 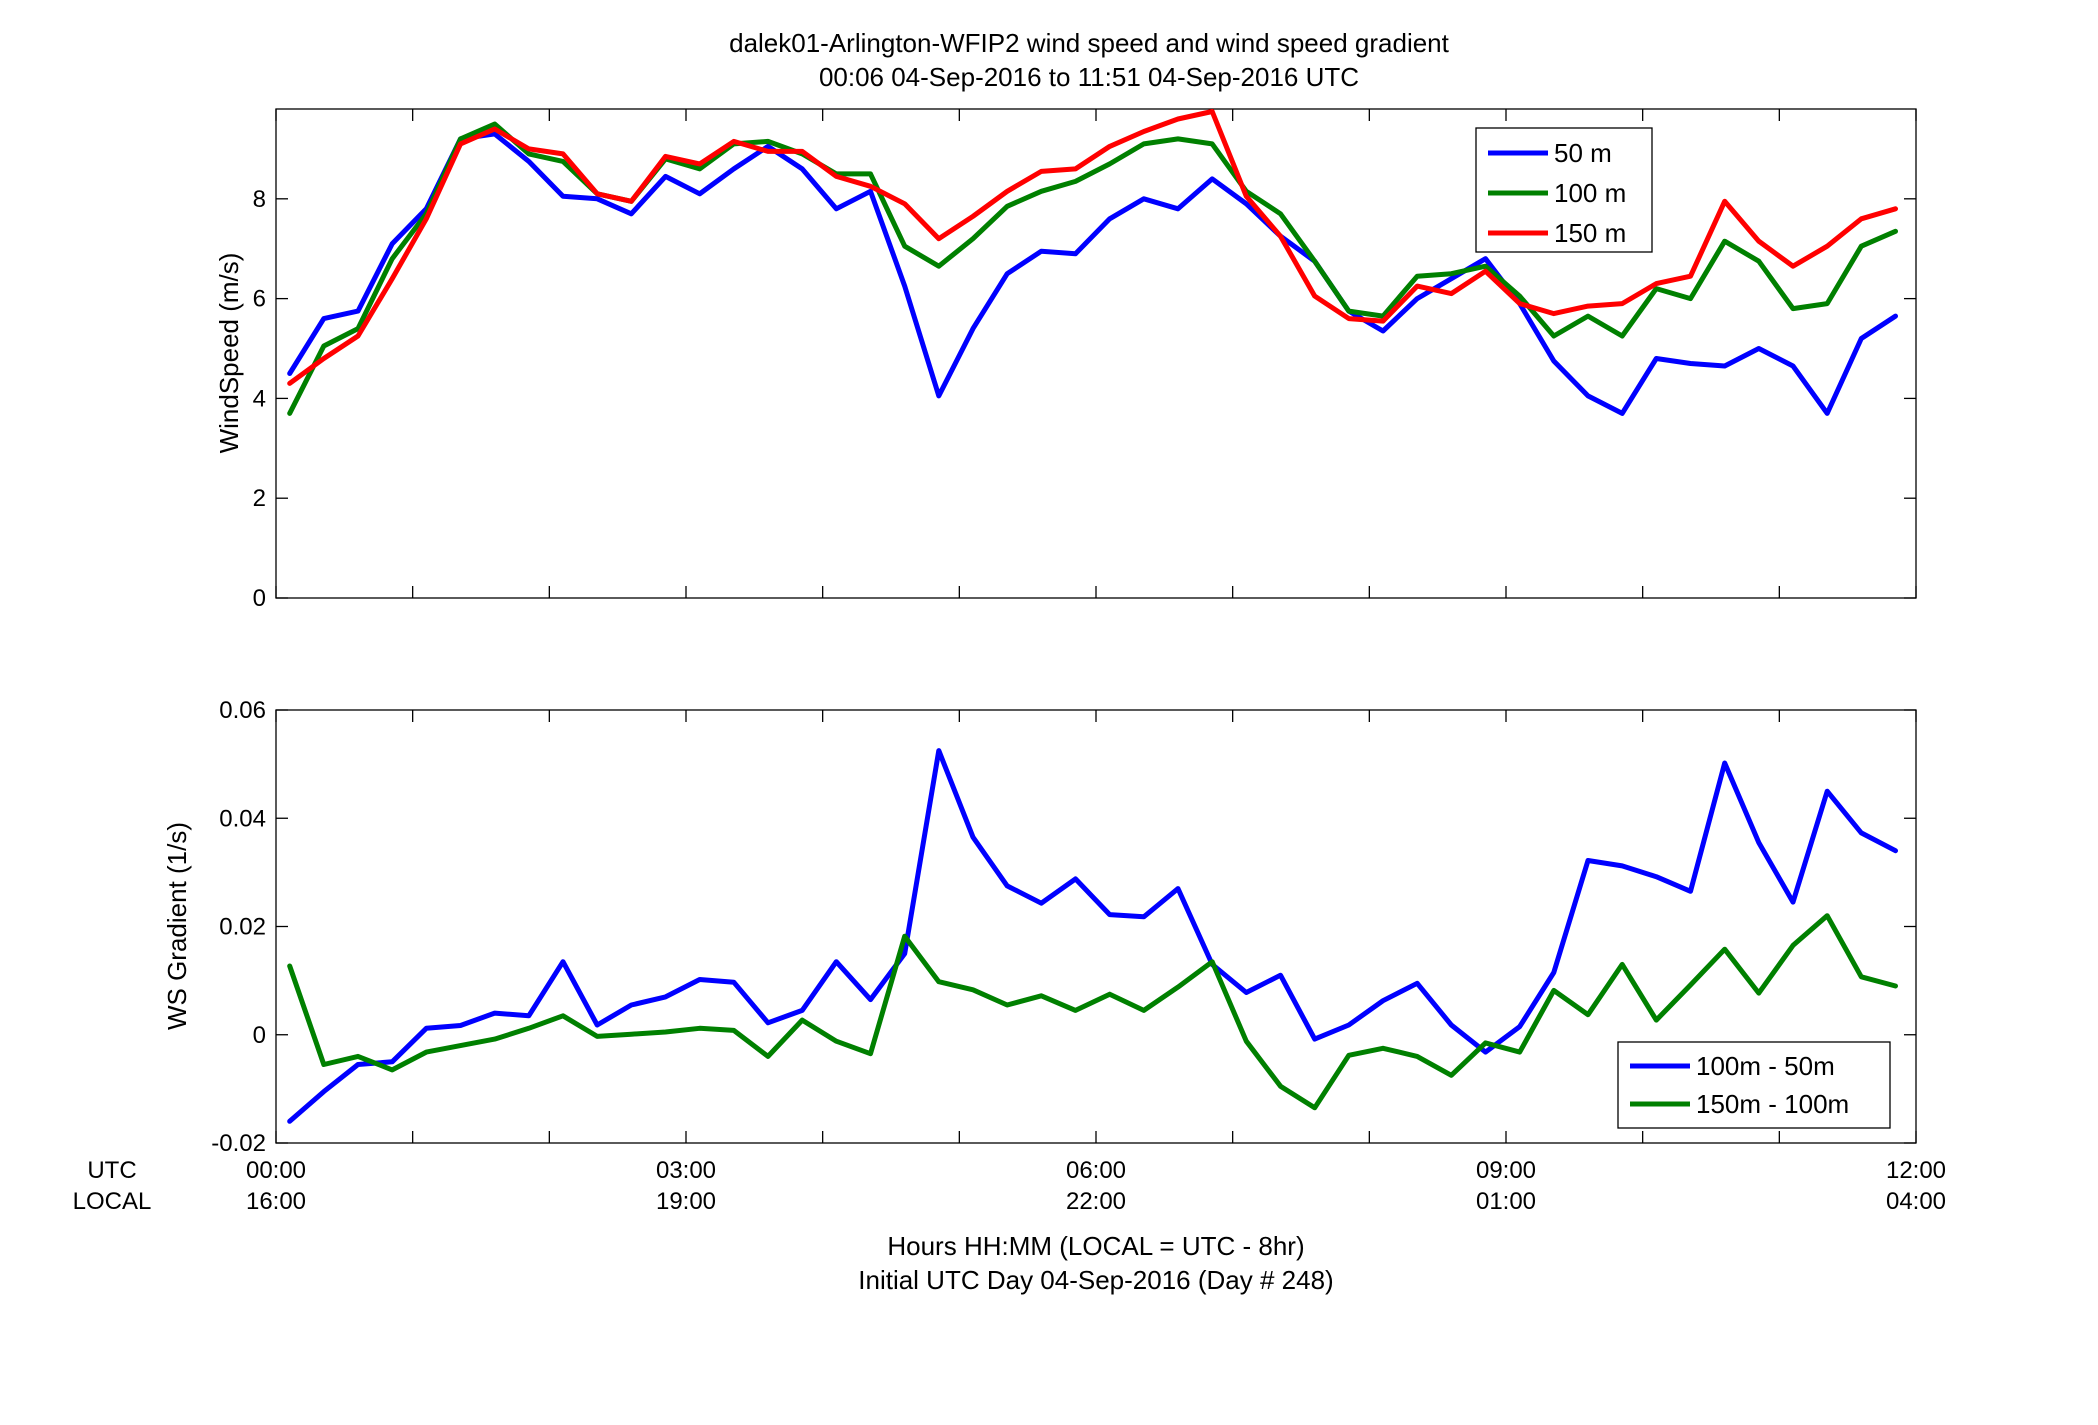 I want to click on x-tick-label-local: 16:00, so click(x=276, y=1201).